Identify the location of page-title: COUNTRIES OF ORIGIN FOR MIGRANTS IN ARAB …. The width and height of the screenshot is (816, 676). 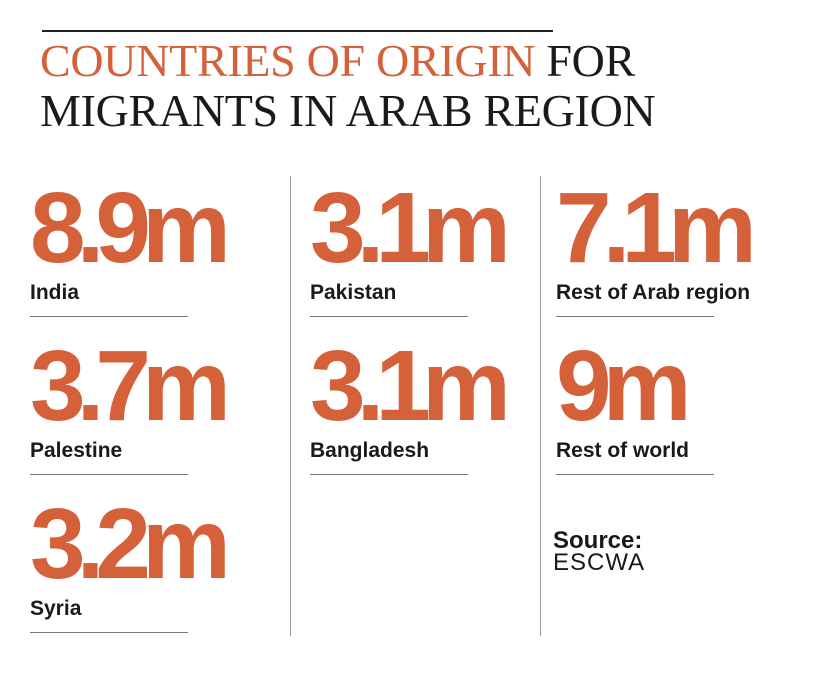
(348, 85).